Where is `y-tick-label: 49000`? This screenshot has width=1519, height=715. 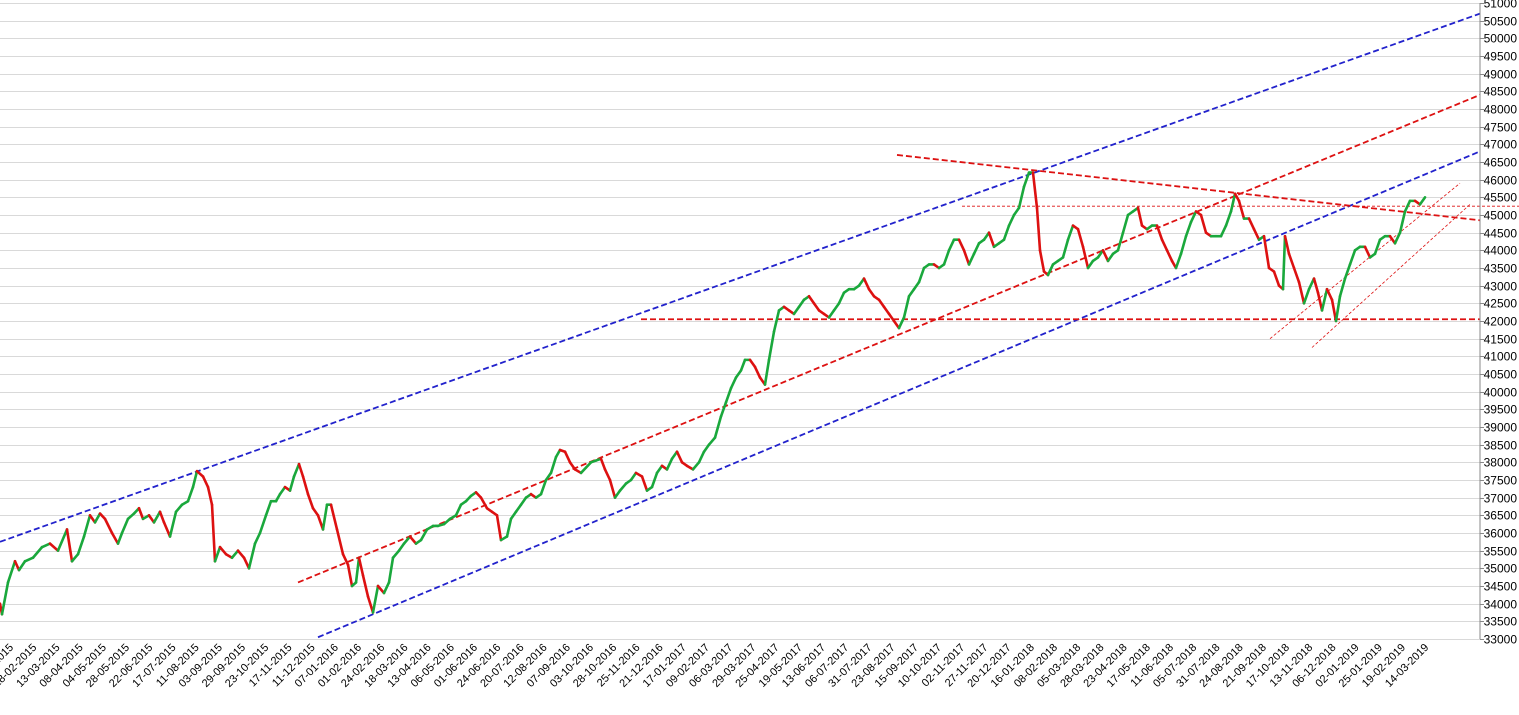 y-tick-label: 49000 is located at coordinates (1501, 75).